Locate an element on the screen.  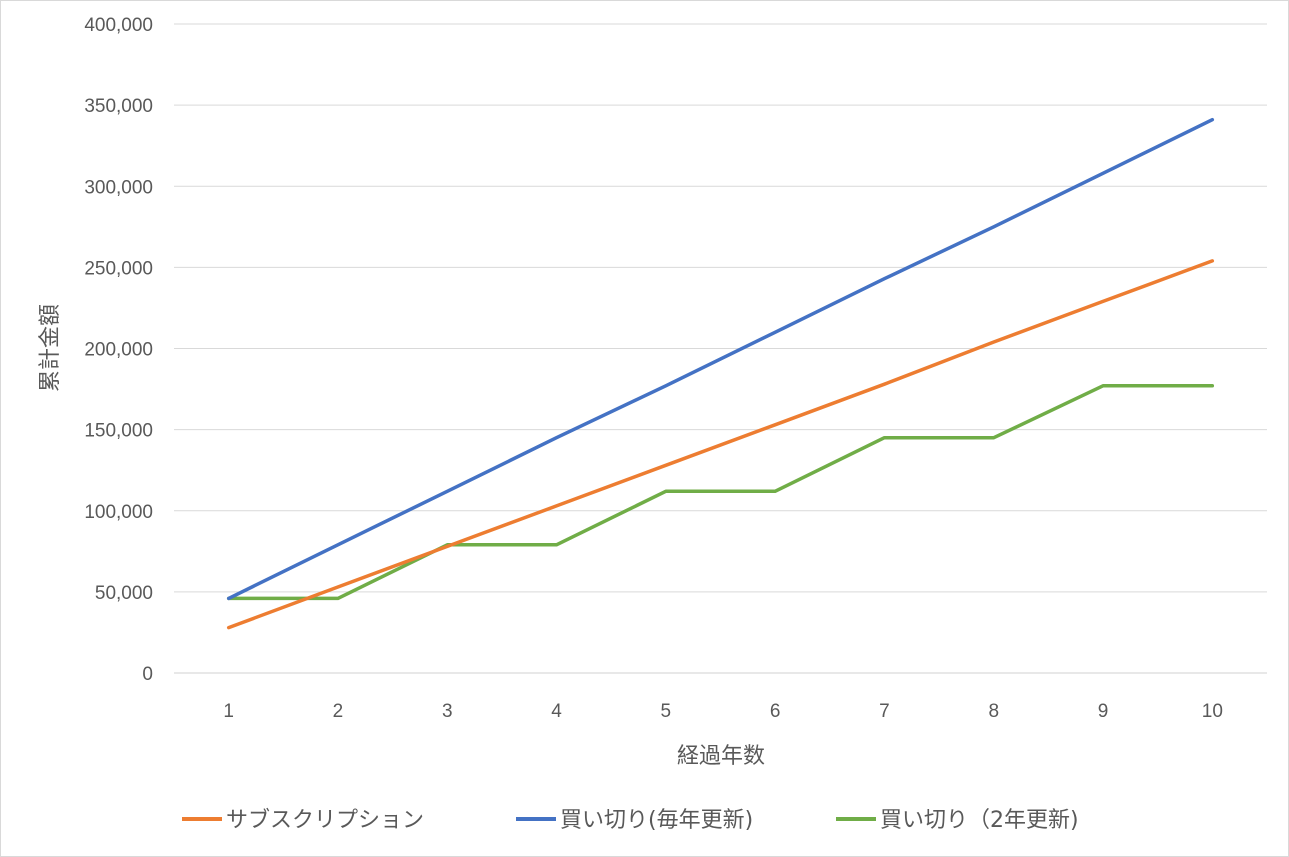
x-tick-label: 8 is located at coordinates (993, 711).